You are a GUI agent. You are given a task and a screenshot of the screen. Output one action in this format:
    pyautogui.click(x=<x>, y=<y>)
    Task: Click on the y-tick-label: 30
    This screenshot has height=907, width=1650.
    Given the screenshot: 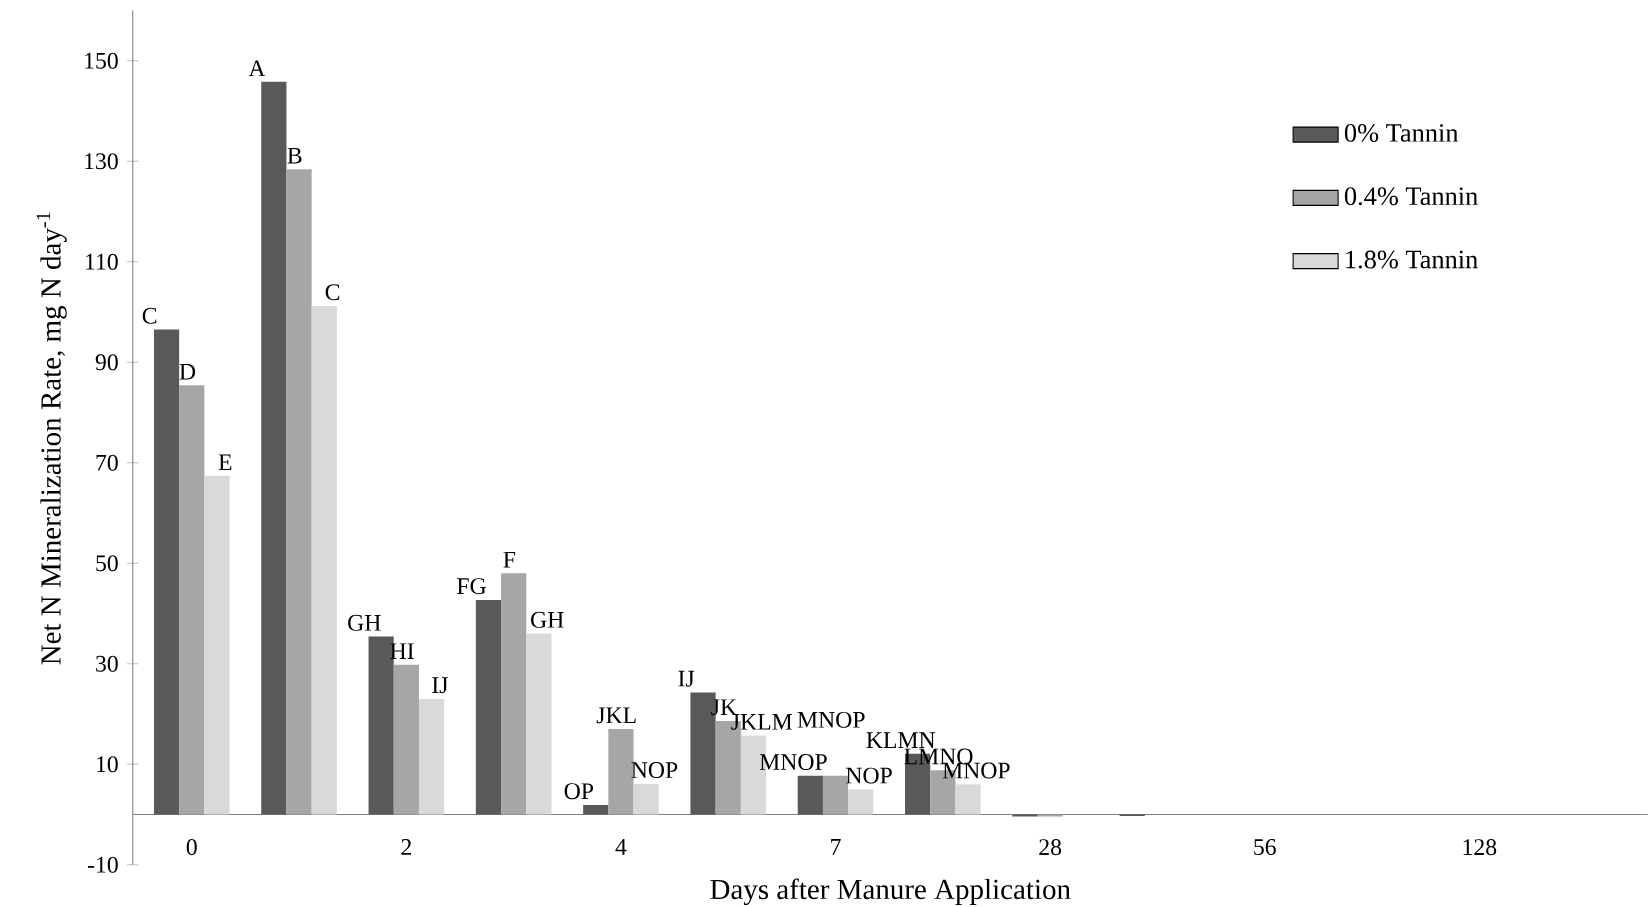 What is the action you would take?
    pyautogui.click(x=107, y=663)
    